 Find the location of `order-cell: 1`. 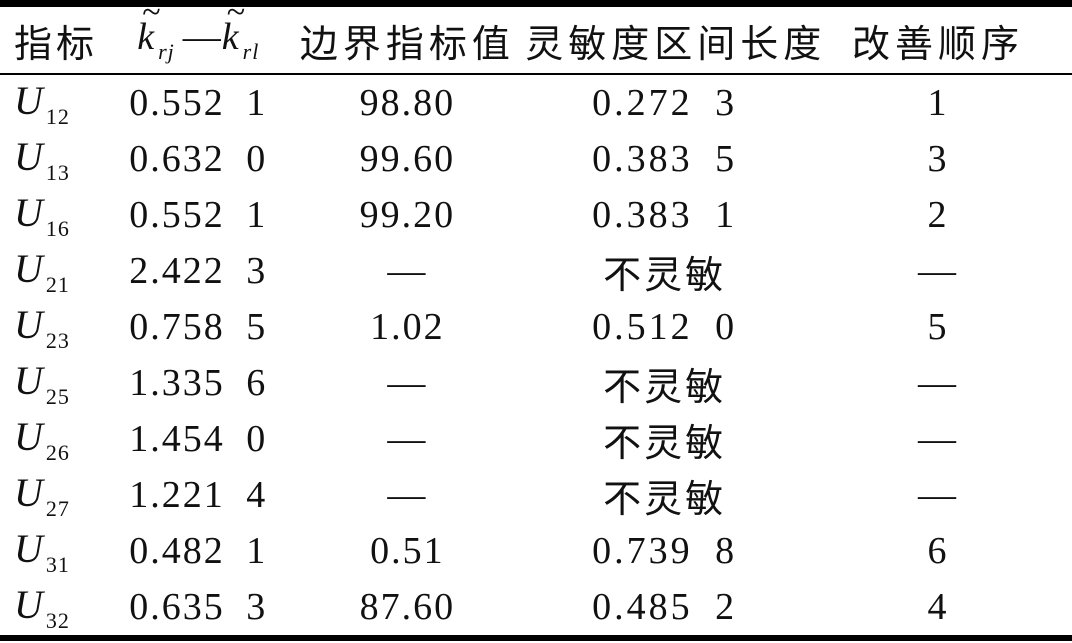

order-cell: 1 is located at coordinates (938, 103).